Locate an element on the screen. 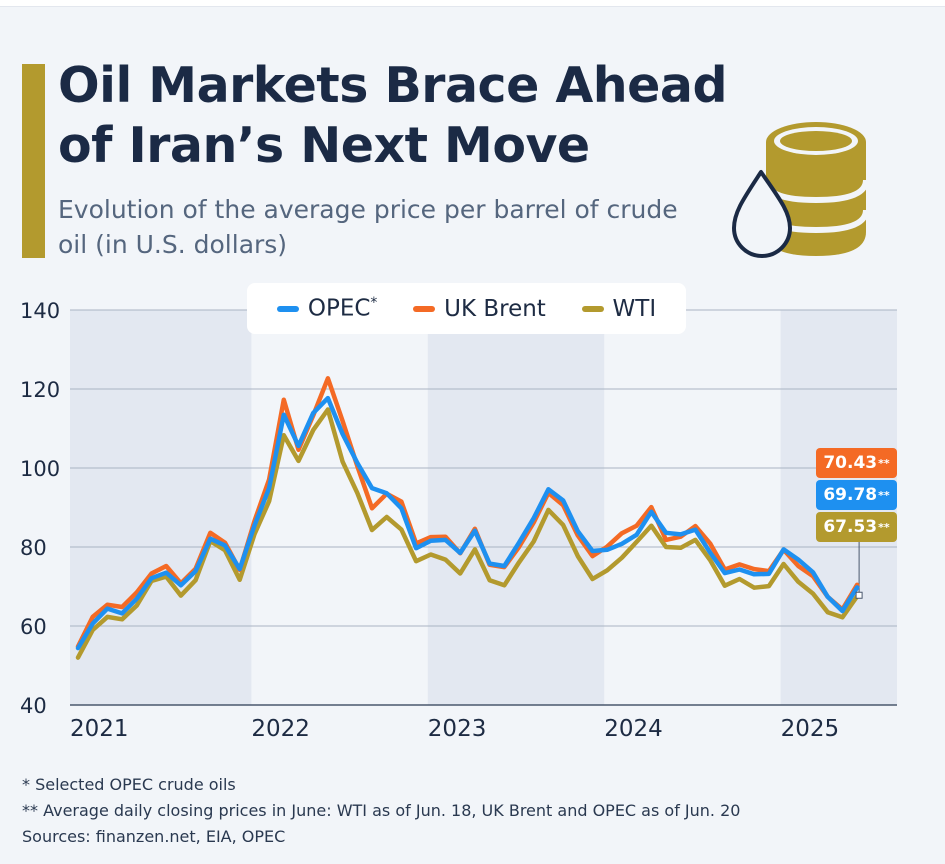 The height and width of the screenshot is (864, 945). x-tick-label: 2021 is located at coordinates (99, 729).